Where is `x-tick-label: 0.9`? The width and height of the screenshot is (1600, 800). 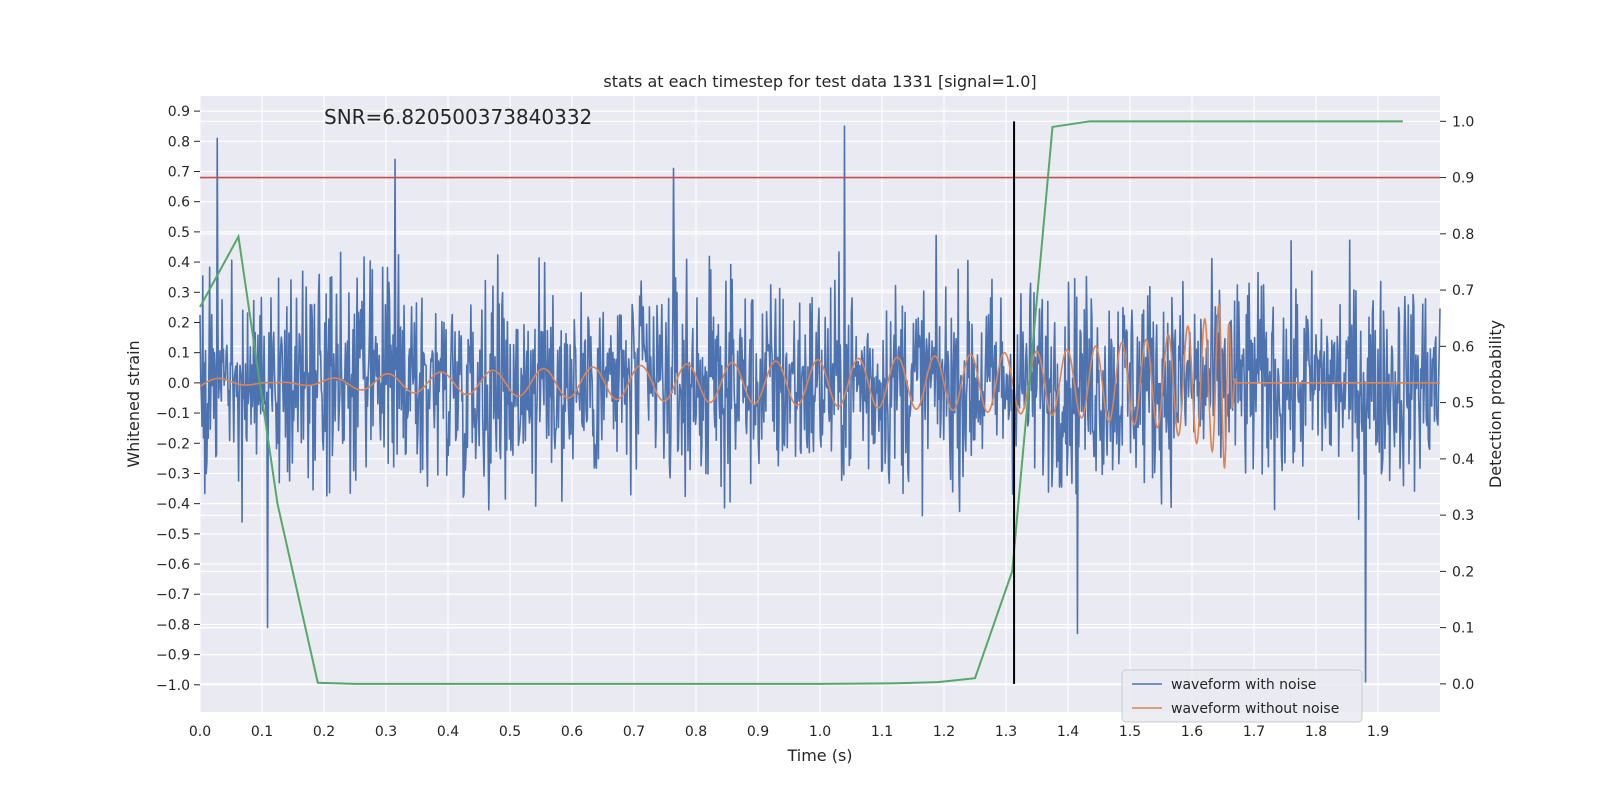 x-tick-label: 0.9 is located at coordinates (758, 732).